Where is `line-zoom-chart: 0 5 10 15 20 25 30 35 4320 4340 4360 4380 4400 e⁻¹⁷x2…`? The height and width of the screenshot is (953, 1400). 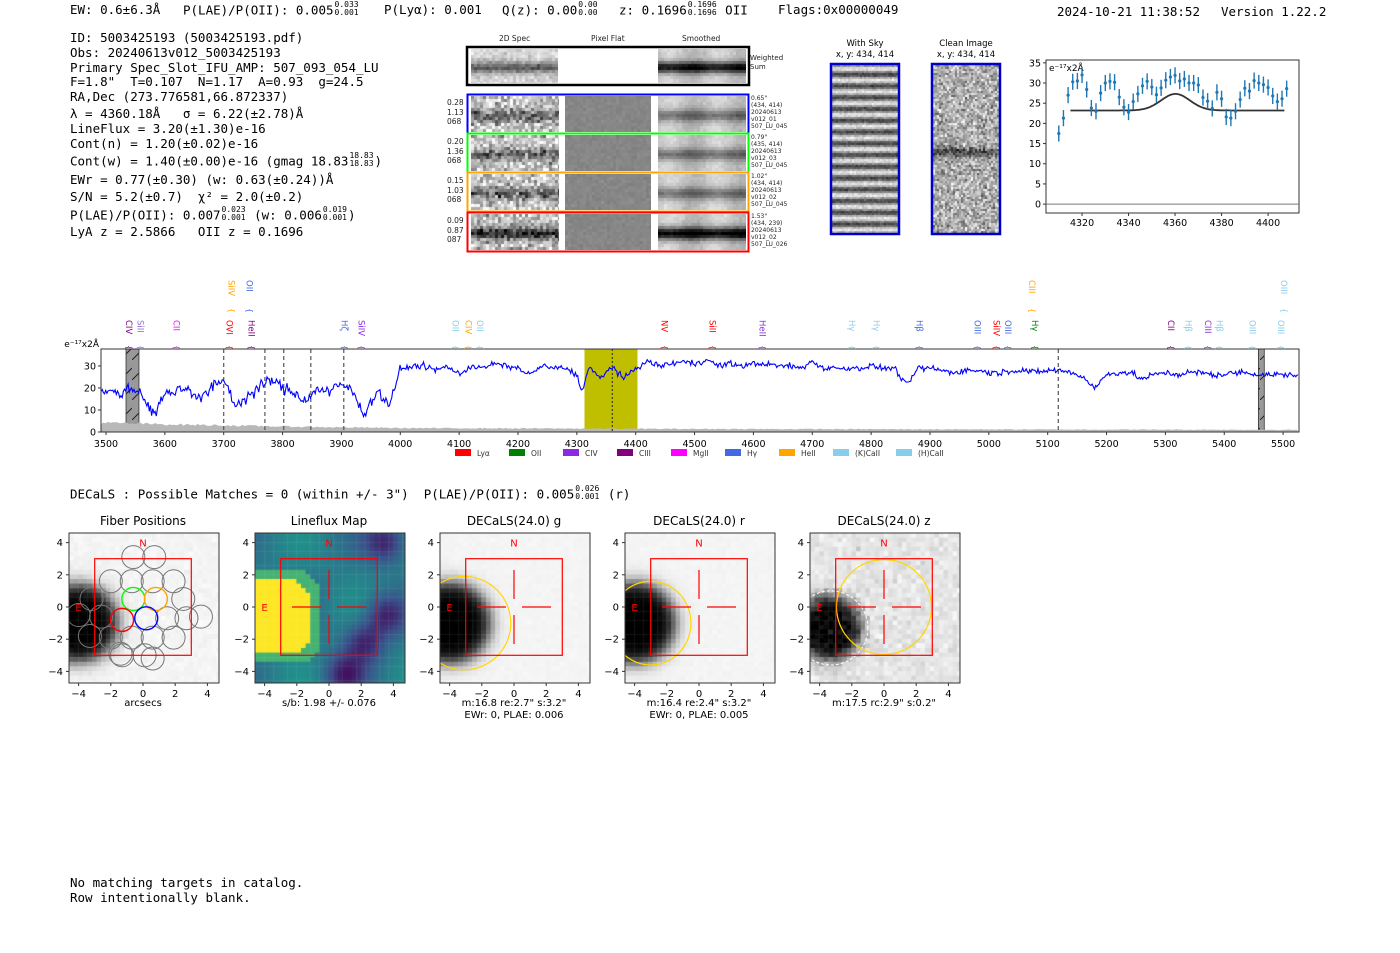
line-zoom-chart: 0 5 10 15 20 25 30 35 4320 4340 4360 4380 4400 e⁻¹⁷x2… is located at coordinates (1164, 143).